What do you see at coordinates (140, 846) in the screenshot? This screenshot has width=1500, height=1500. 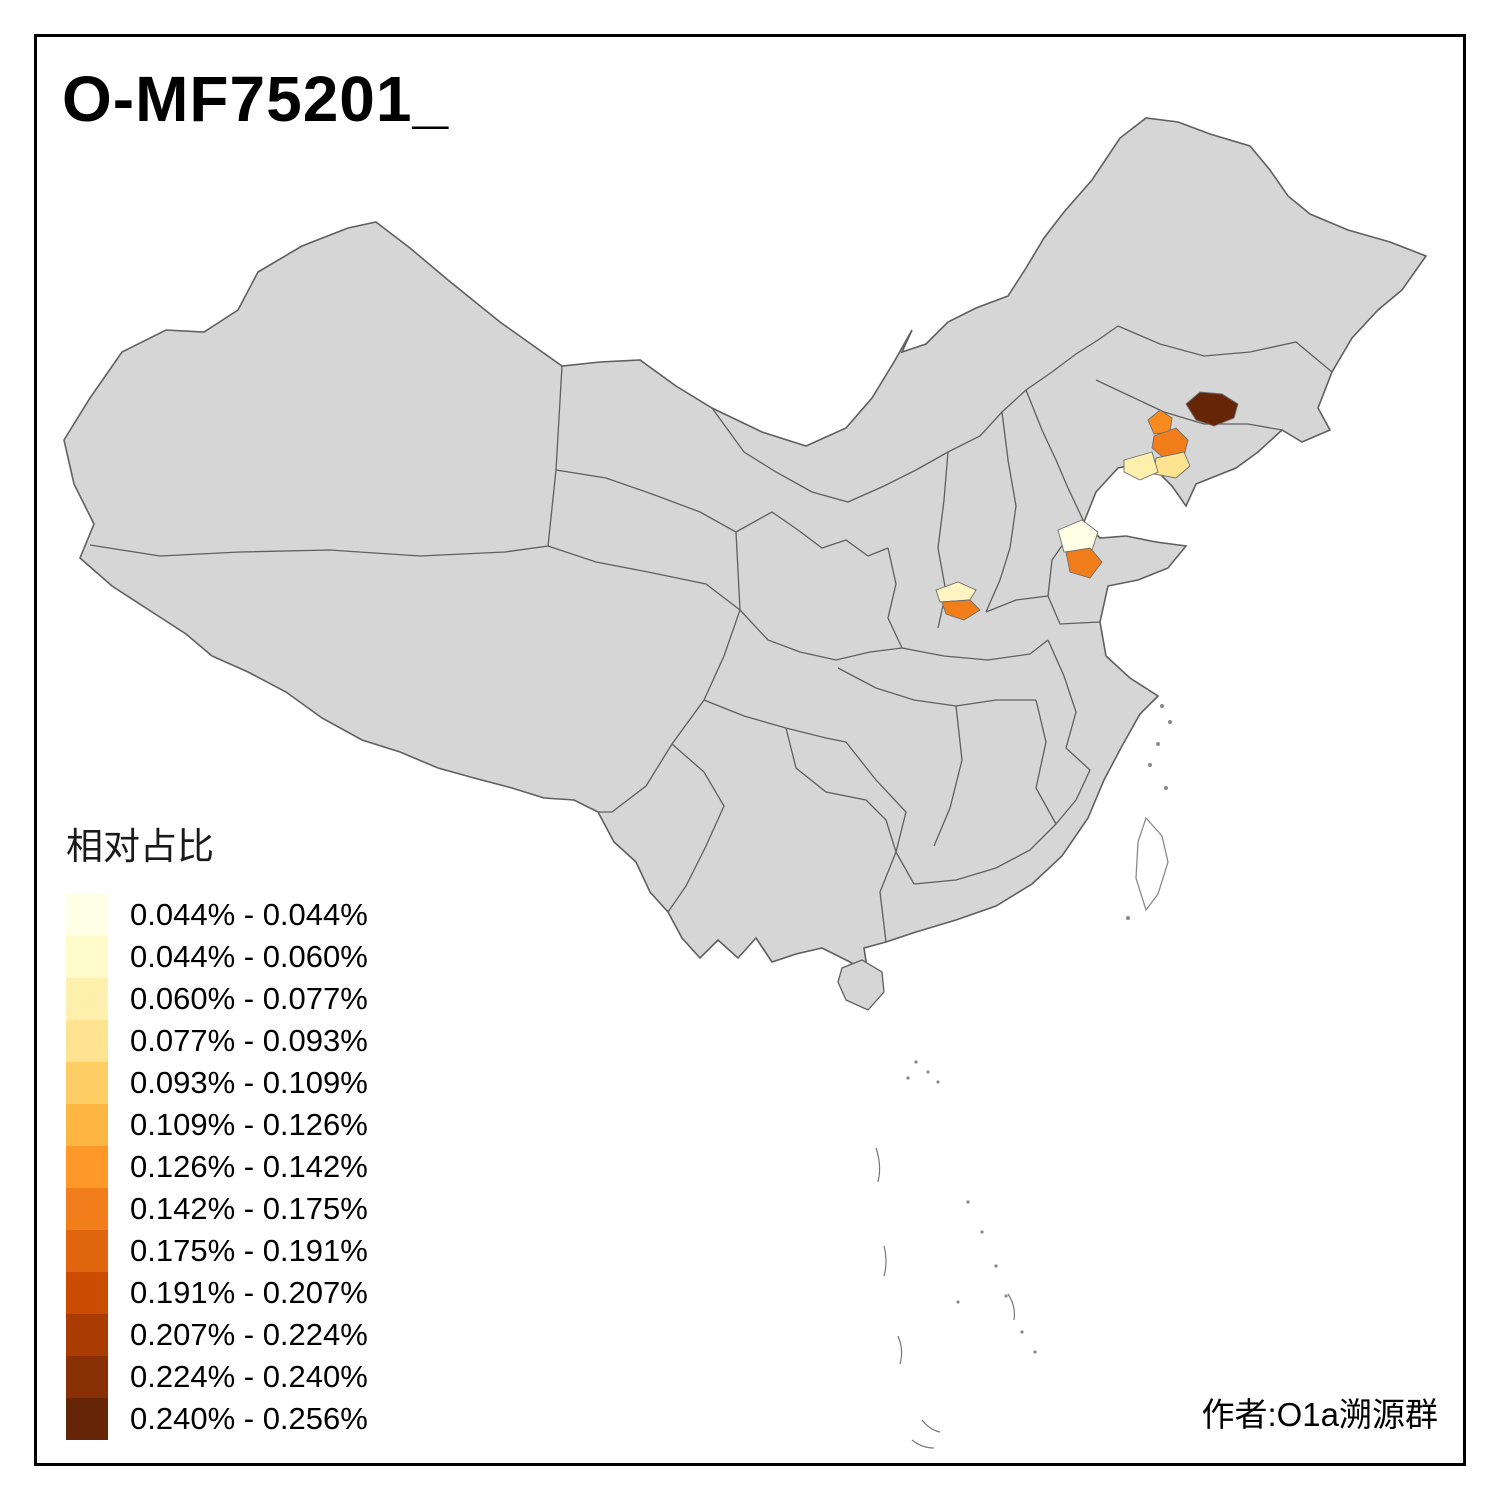 I see `legend-title: 相对占比` at bounding box center [140, 846].